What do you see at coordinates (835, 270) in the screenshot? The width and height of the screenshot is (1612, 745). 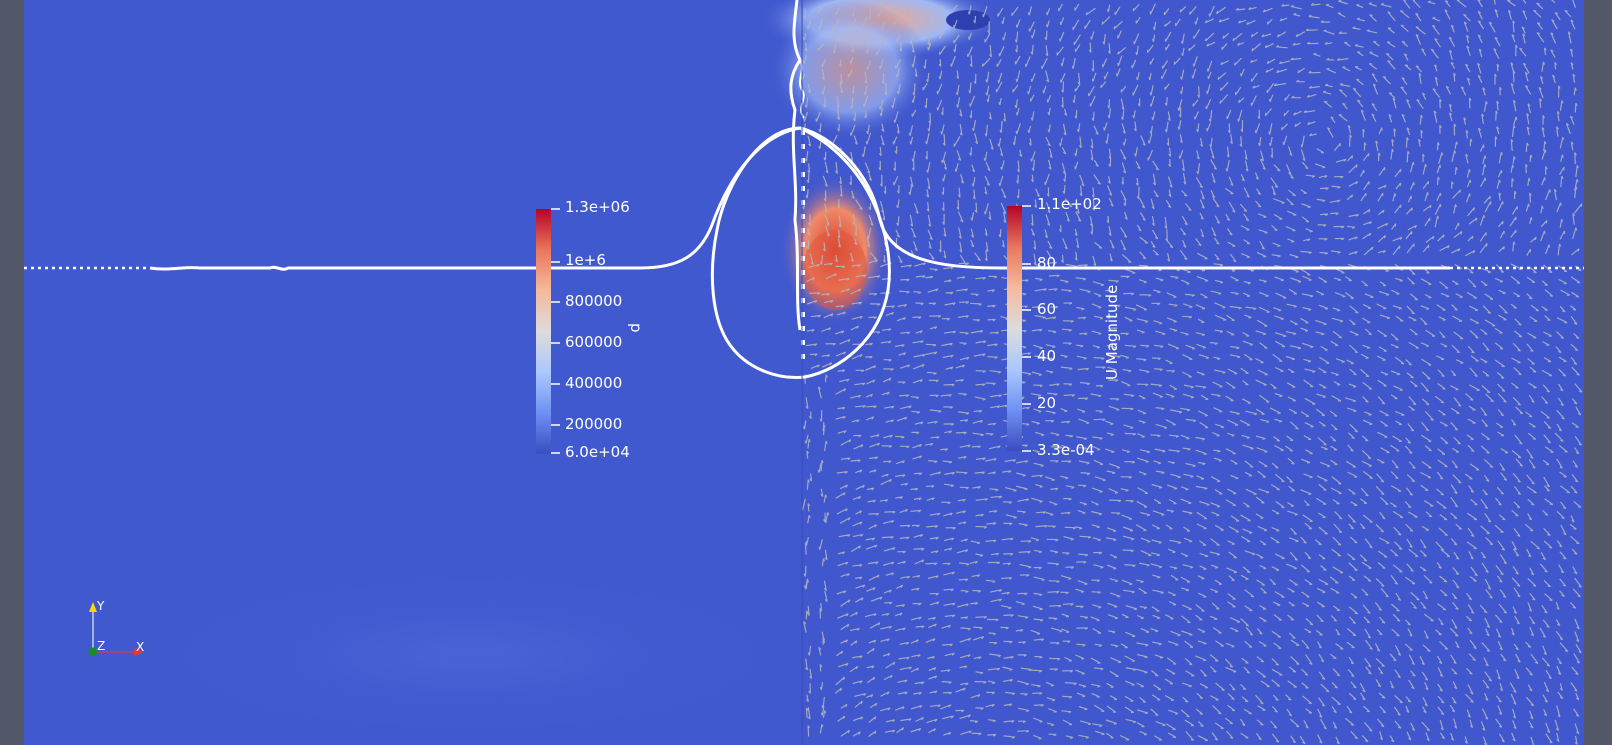 I see `velocity-hot-core2` at bounding box center [835, 270].